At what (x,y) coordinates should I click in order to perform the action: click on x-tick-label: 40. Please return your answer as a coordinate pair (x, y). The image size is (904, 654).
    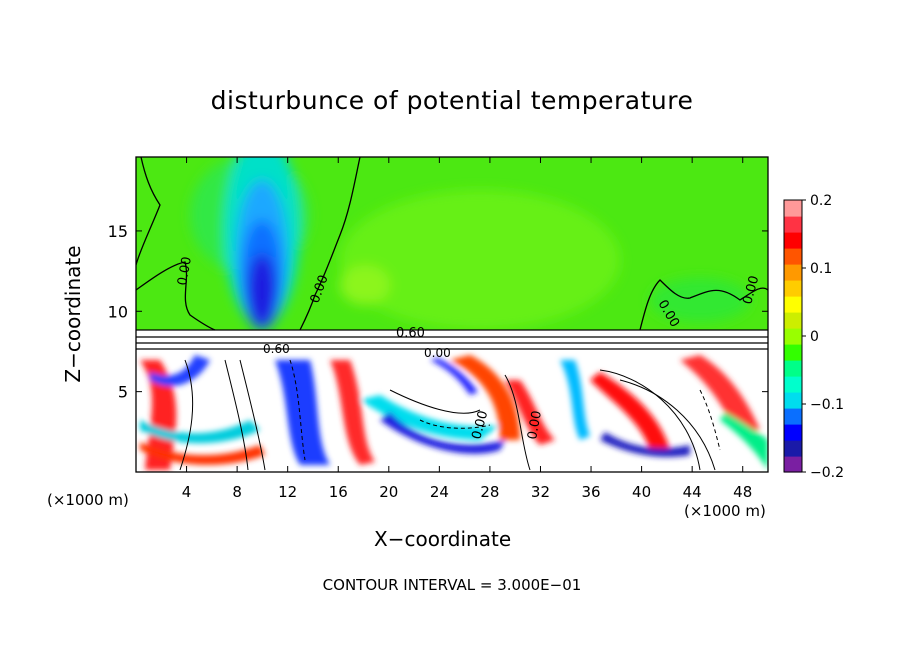
    Looking at the image, I should click on (641, 492).